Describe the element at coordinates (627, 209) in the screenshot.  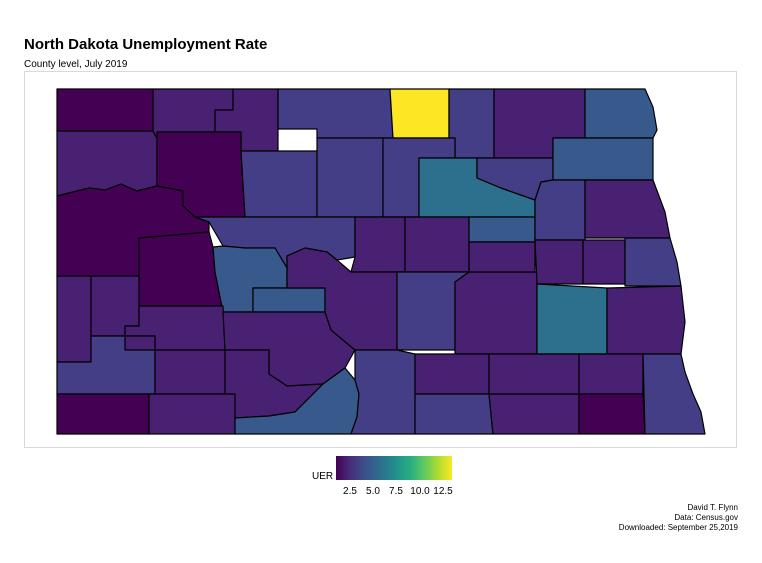
I see `county-grand-forks` at that location.